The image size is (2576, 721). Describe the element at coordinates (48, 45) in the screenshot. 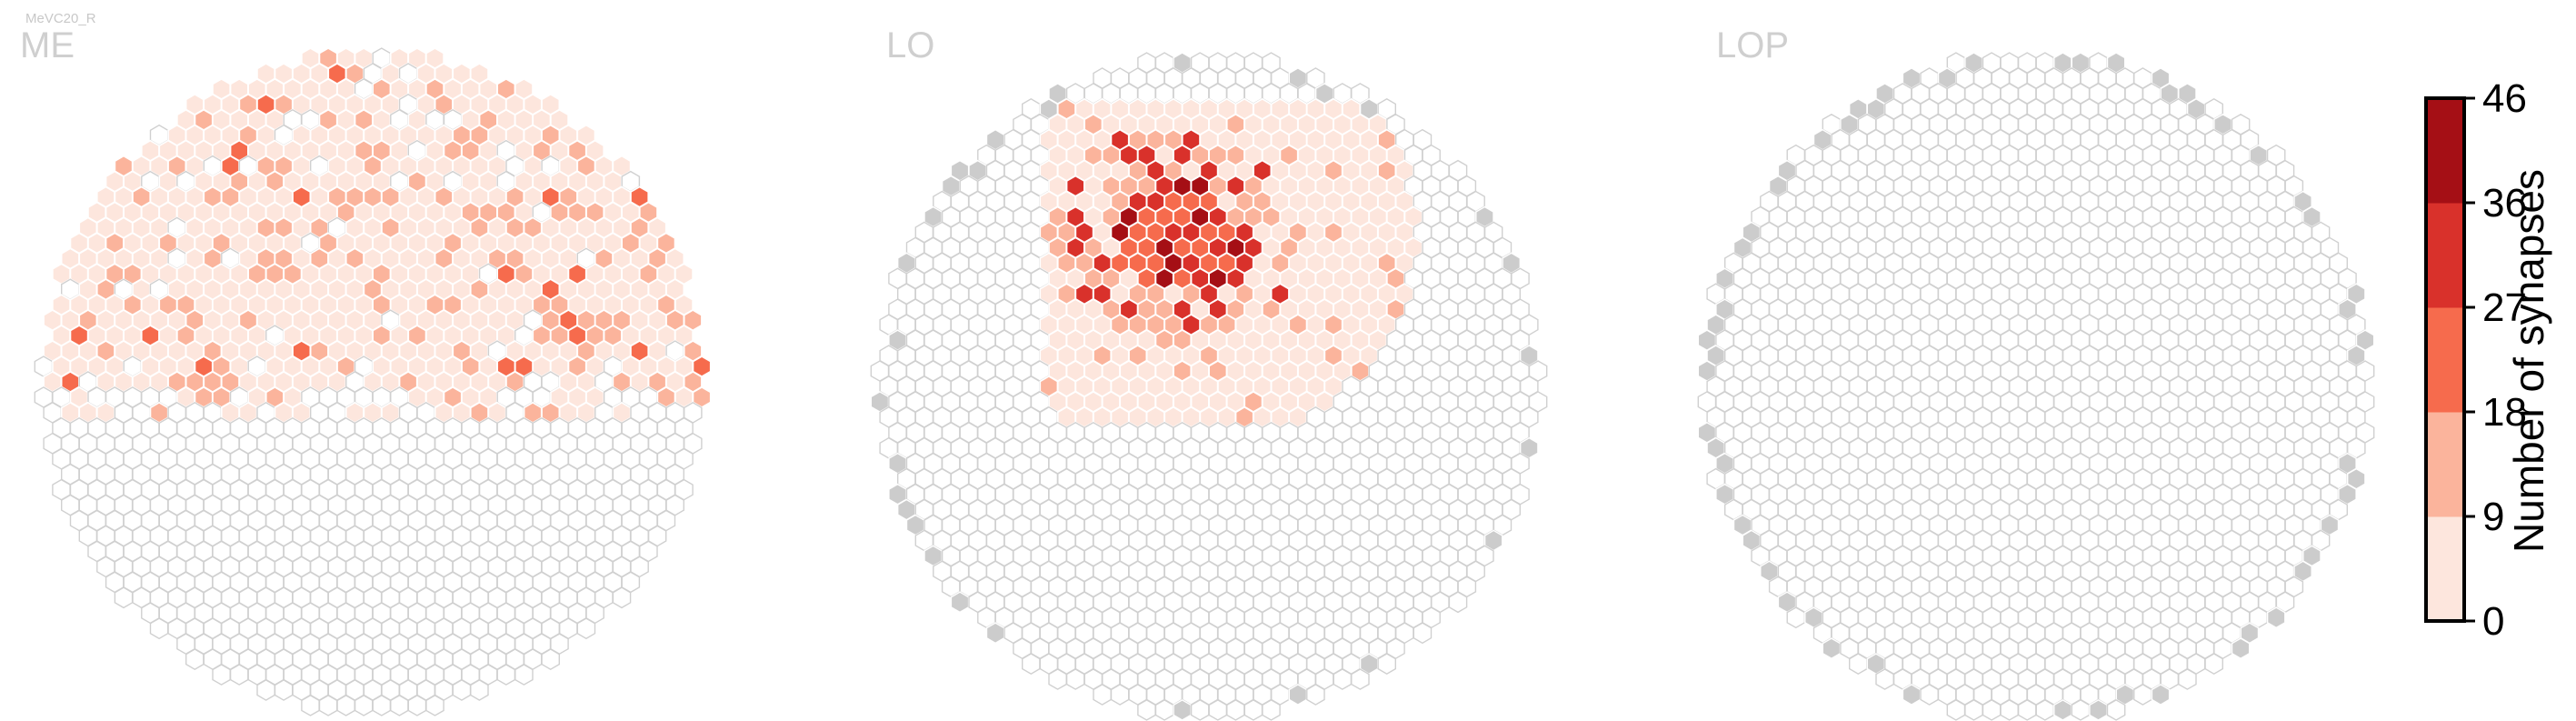

I see `panel-title-me: ME` at that location.